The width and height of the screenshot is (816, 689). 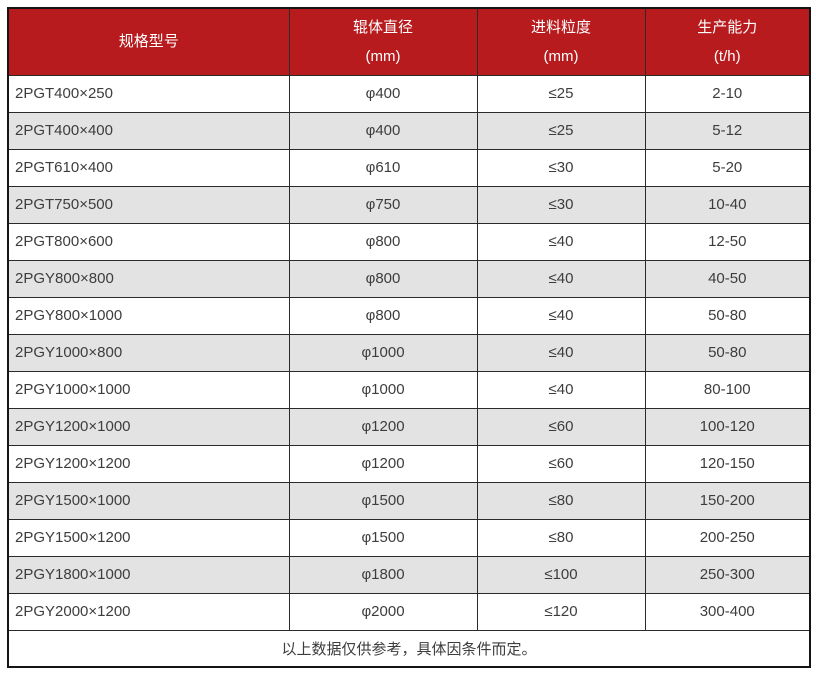 I want to click on model-cell: 2PGY1200×1000, so click(x=148, y=426).